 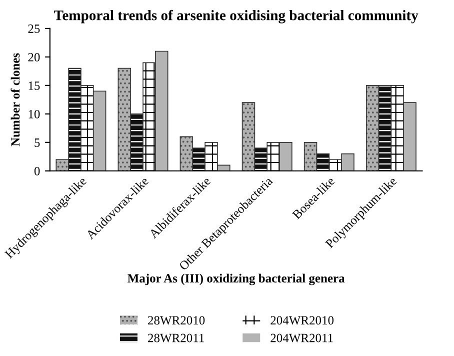 I want to click on y-tick-label: 5, so click(x=37, y=142).